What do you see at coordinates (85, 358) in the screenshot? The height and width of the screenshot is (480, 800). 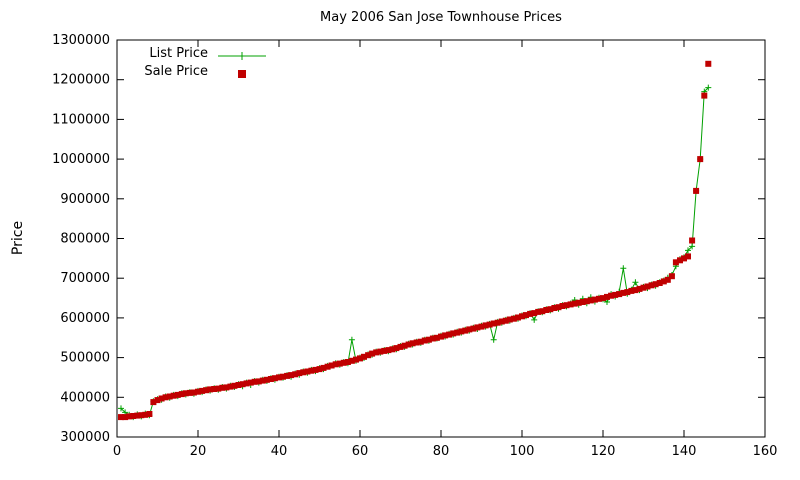 I see `svg-text: 500000` at bounding box center [85, 358].